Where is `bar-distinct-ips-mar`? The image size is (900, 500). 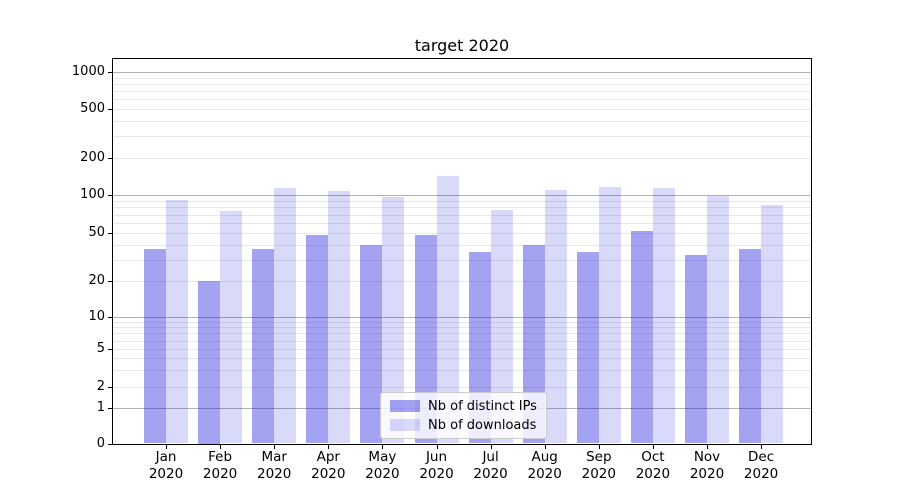 bar-distinct-ips-mar is located at coordinates (263, 346).